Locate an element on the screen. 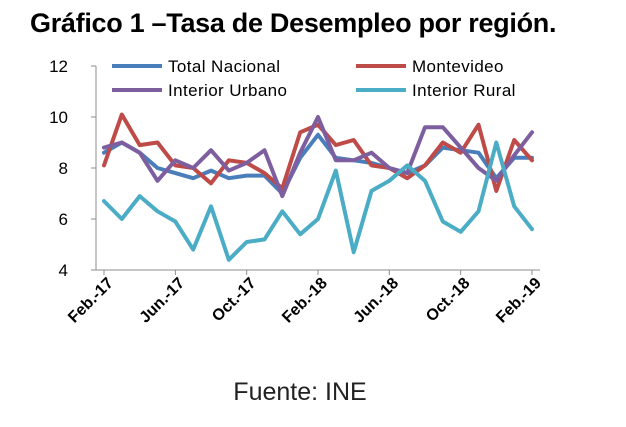  x-tick-label: Oct.-18 is located at coordinates (448, 300).